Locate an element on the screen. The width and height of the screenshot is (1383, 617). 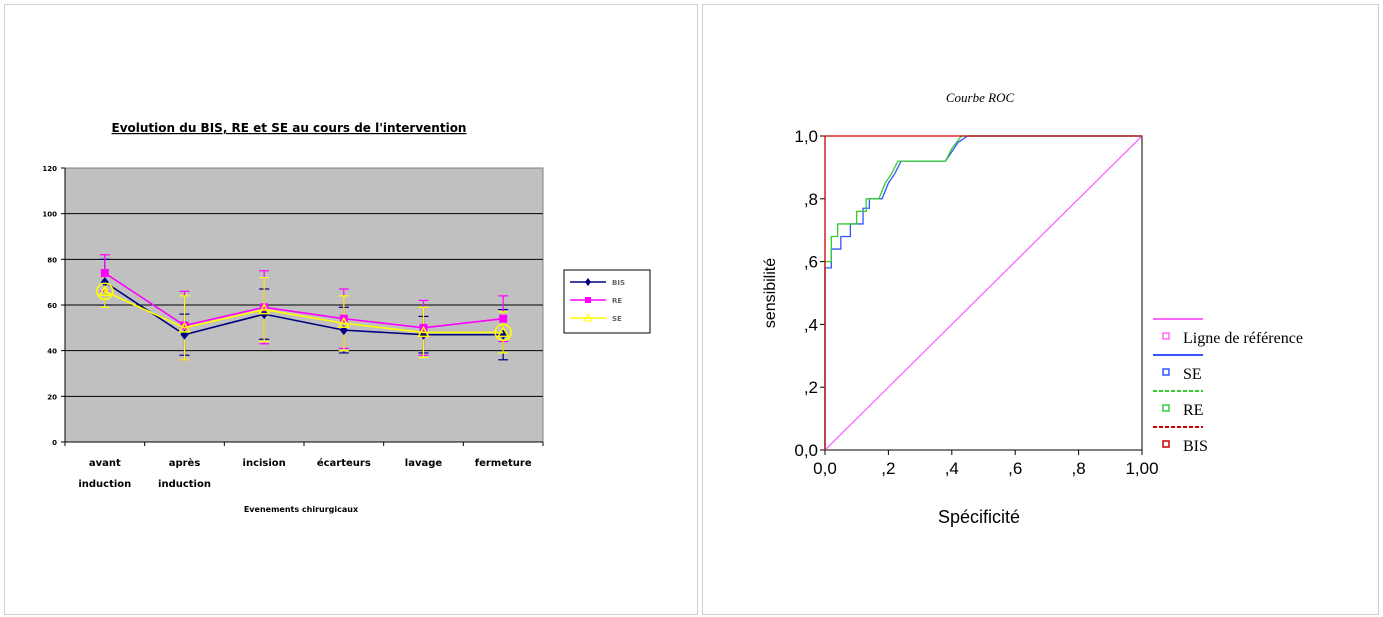
x-tick-label: 1,00 is located at coordinates (1141, 468).